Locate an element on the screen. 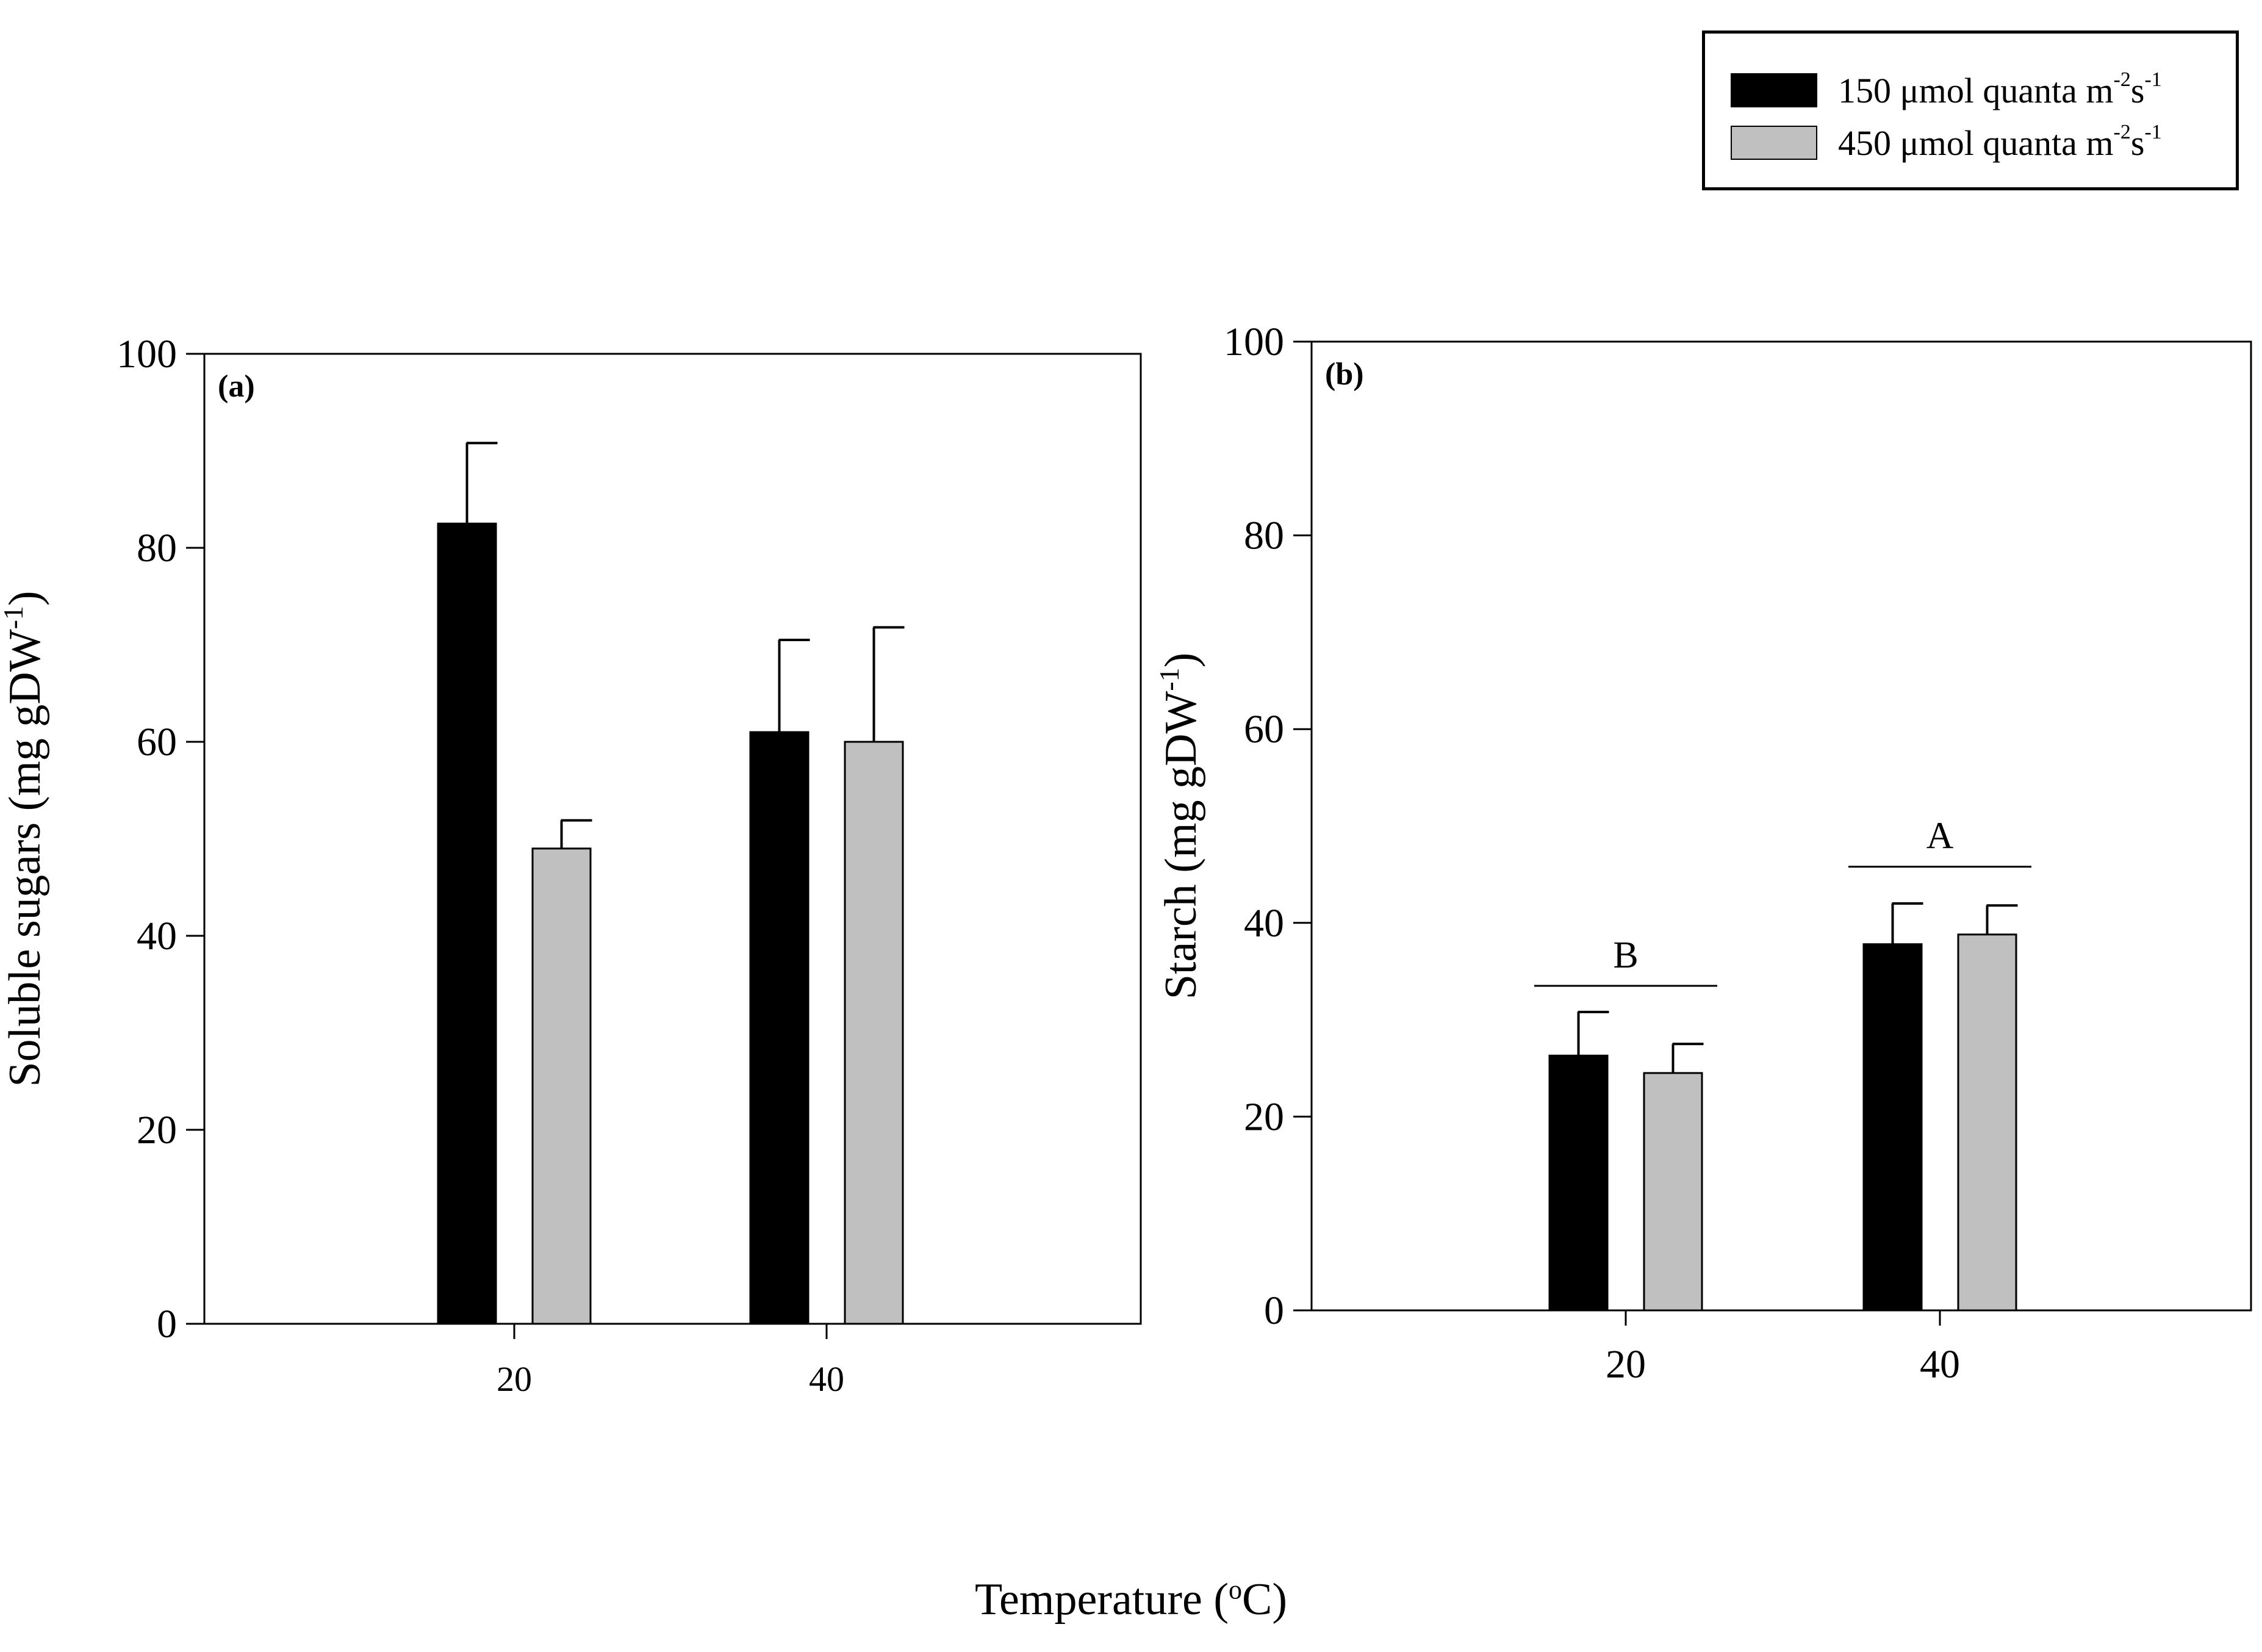  legend-entry-150: 150 μmol quanta m-2s-1 is located at coordinates (1946, 90).